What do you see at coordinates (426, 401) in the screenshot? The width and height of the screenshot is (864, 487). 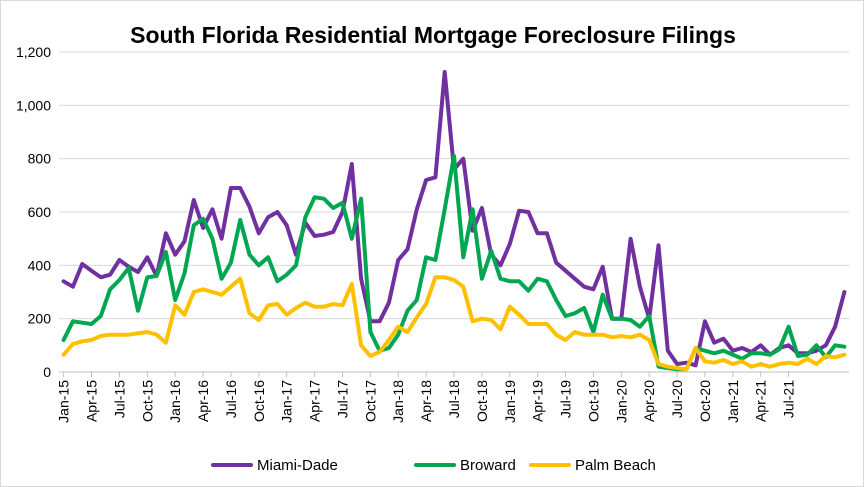 I see `x-tick-label: Apr-18` at bounding box center [426, 401].